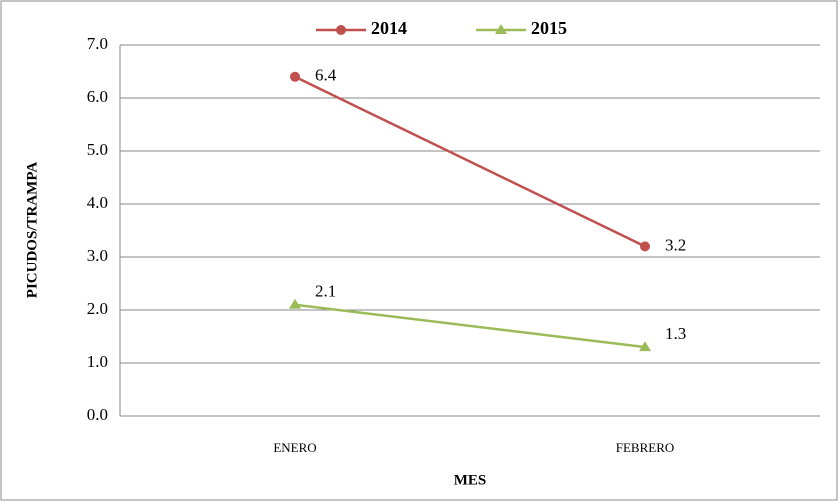 The width and height of the screenshot is (840, 503). What do you see at coordinates (97, 202) in the screenshot?
I see `y-tick-label: 4.0` at bounding box center [97, 202].